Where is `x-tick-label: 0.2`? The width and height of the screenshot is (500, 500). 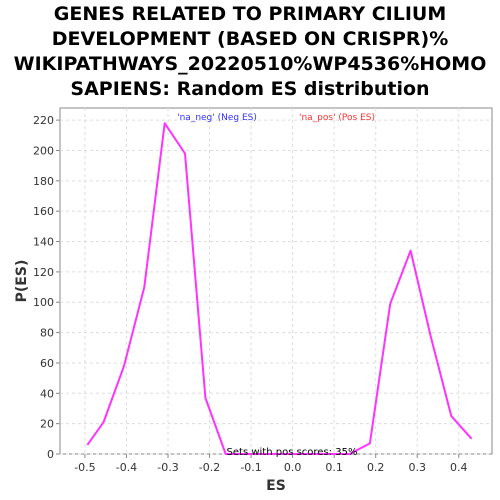
x-tick-label: 0.2 is located at coordinates (376, 467).